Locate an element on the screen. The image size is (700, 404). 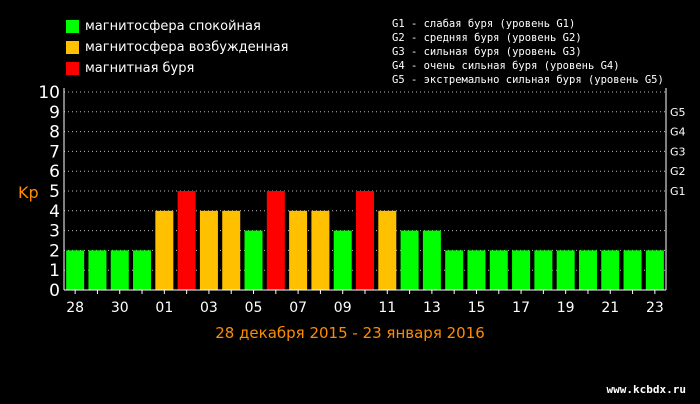
legend-label-quiet: магнитосфера спокойная is located at coordinates (173, 26).